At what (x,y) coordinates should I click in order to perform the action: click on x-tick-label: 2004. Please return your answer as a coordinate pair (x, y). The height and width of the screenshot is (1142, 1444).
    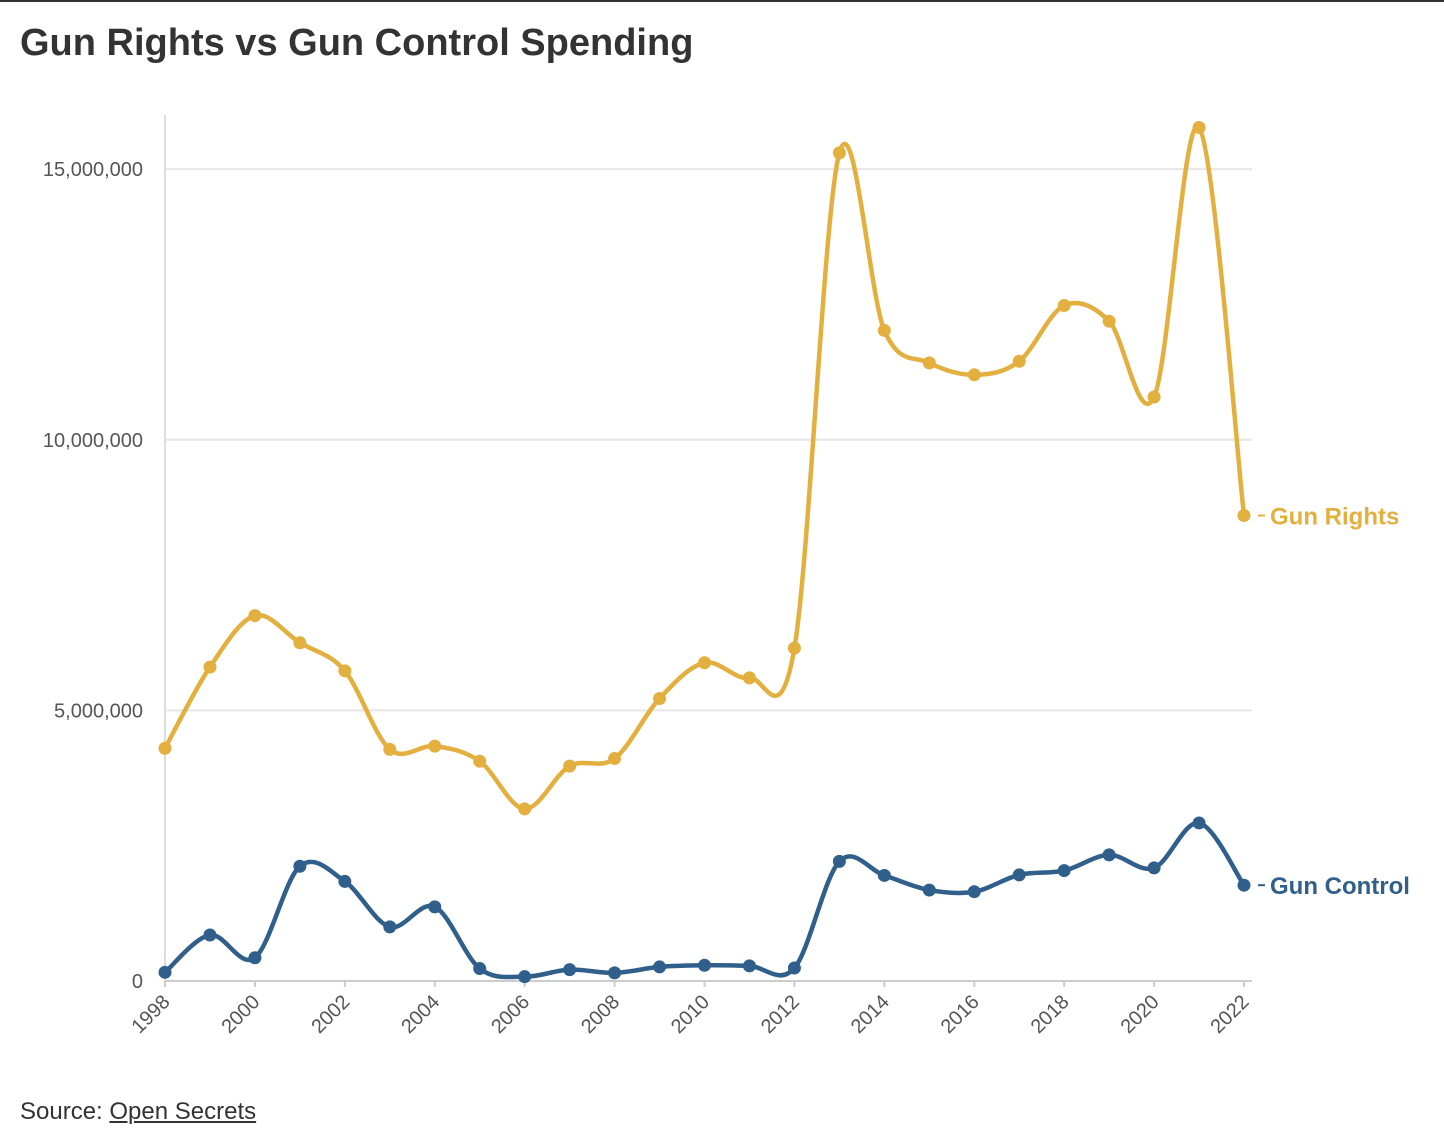
    Looking at the image, I should click on (420, 1014).